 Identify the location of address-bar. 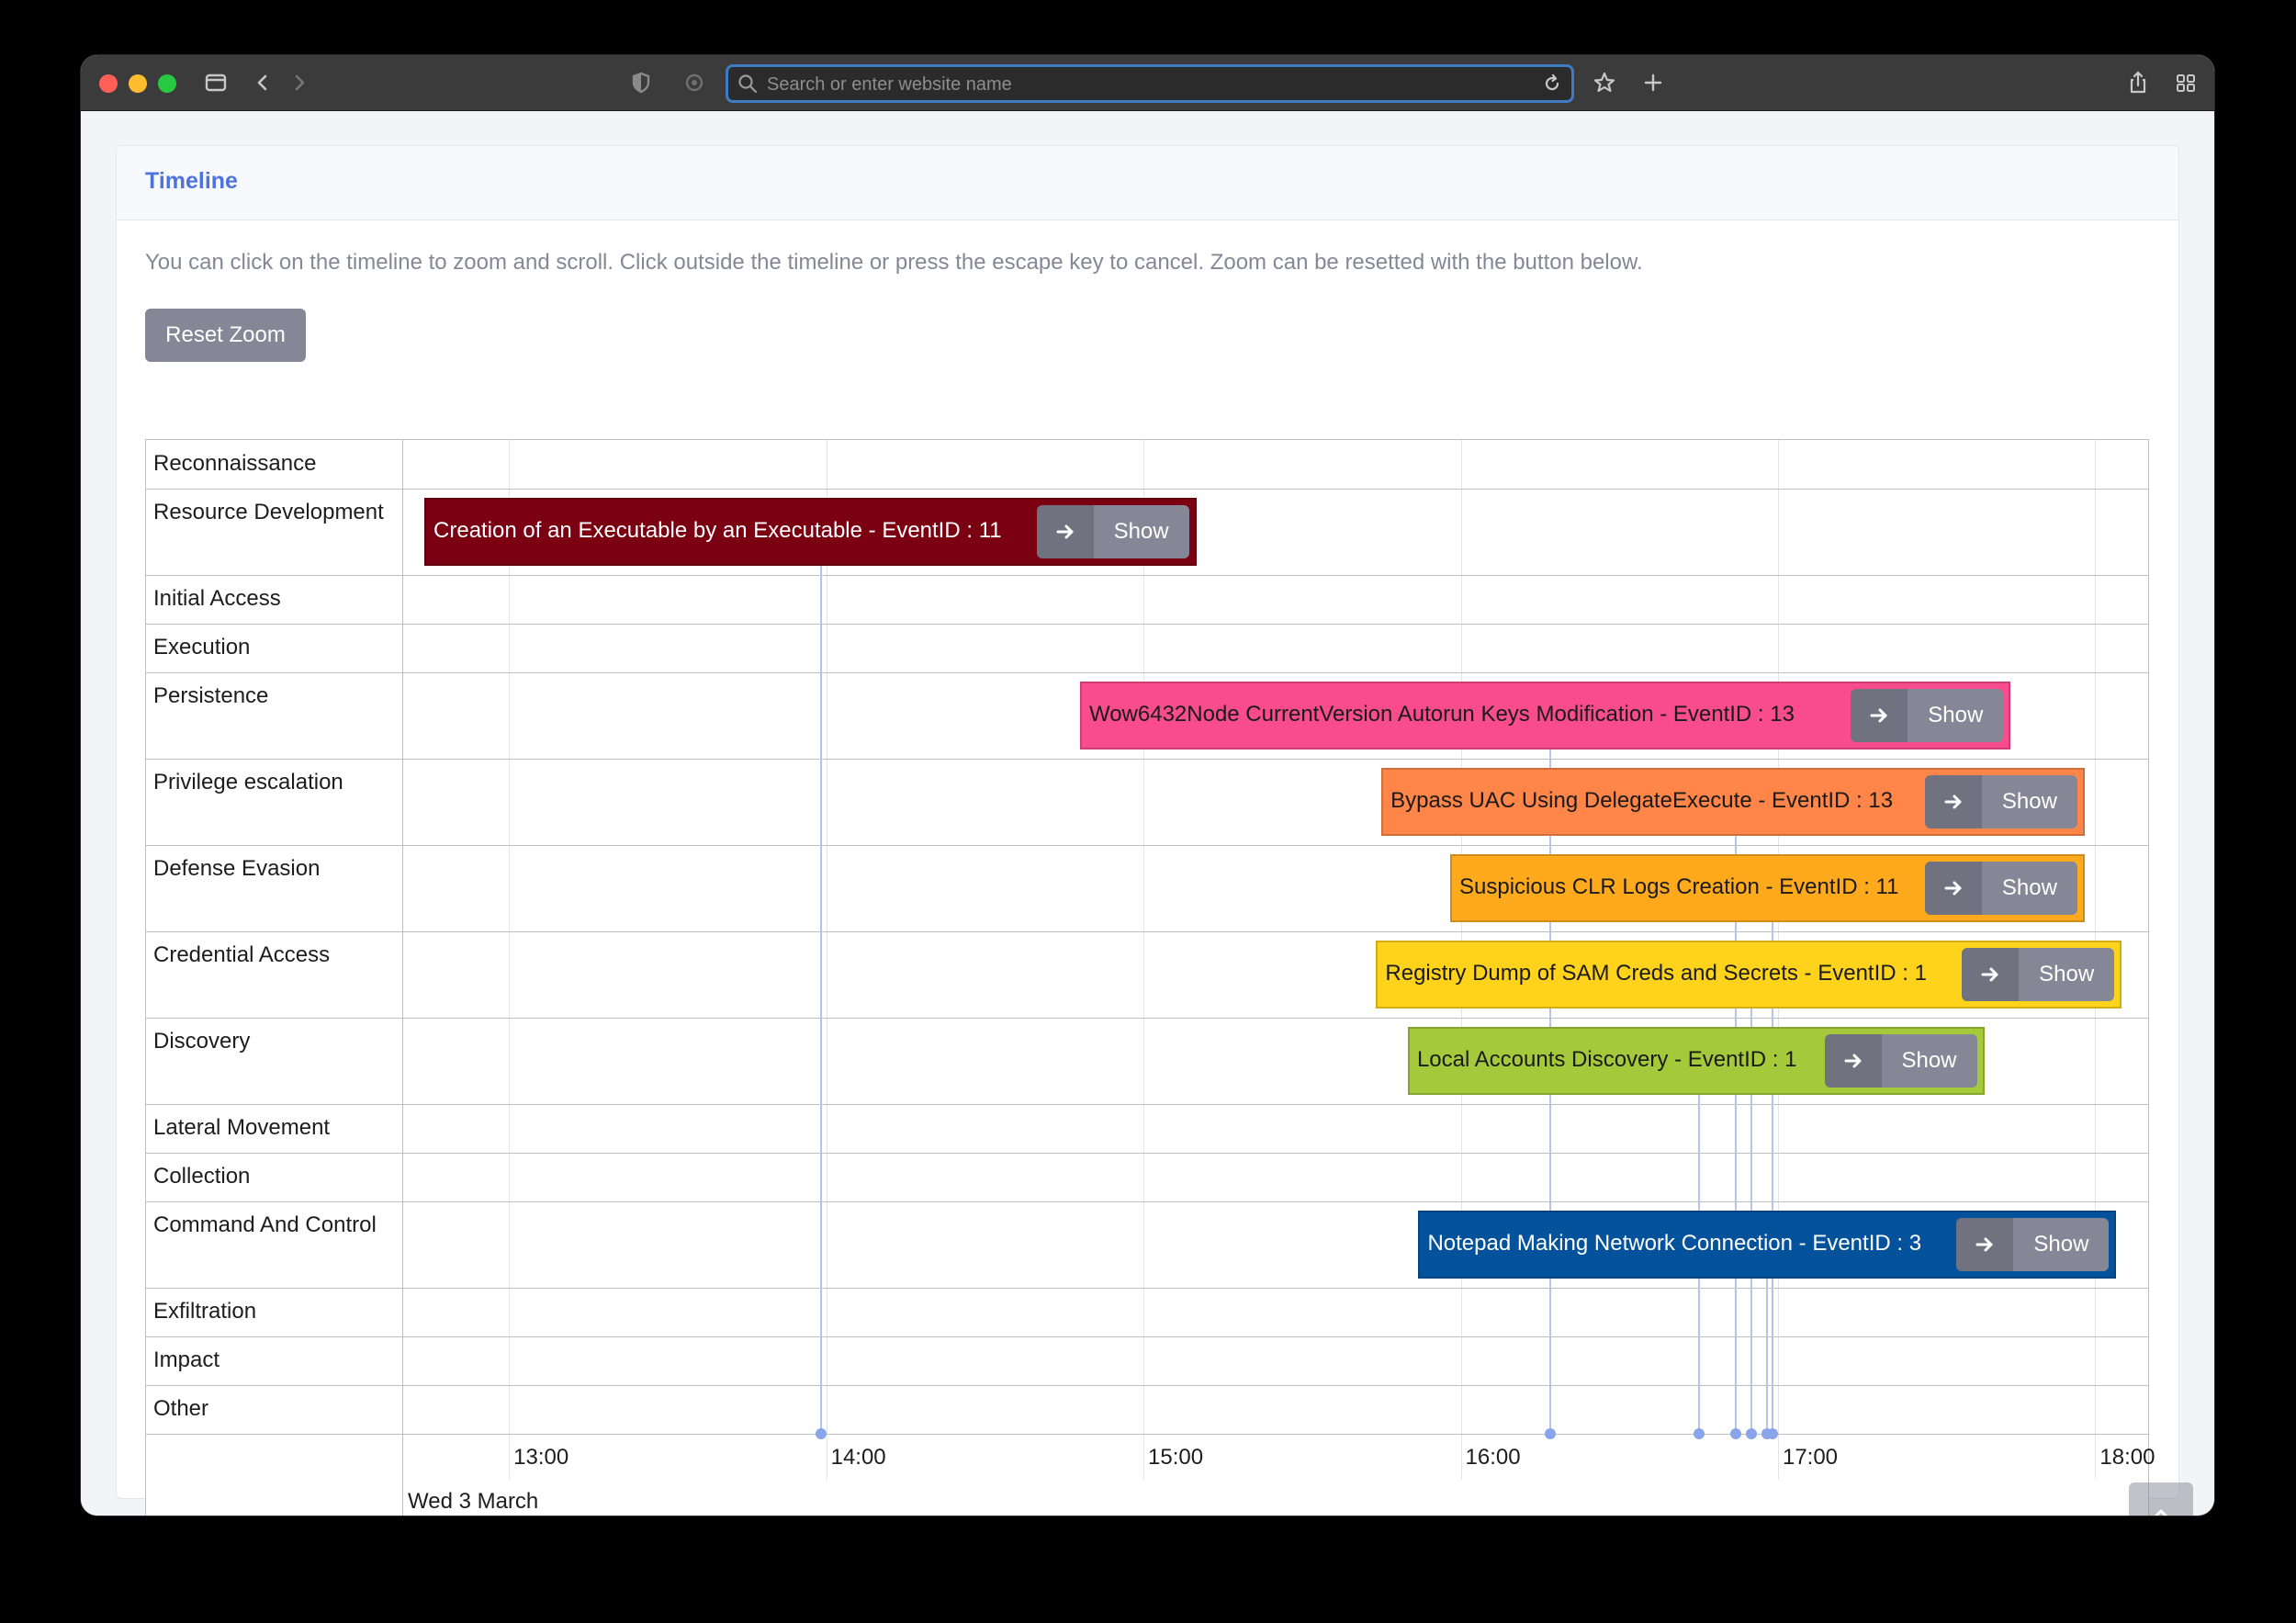
(1150, 83).